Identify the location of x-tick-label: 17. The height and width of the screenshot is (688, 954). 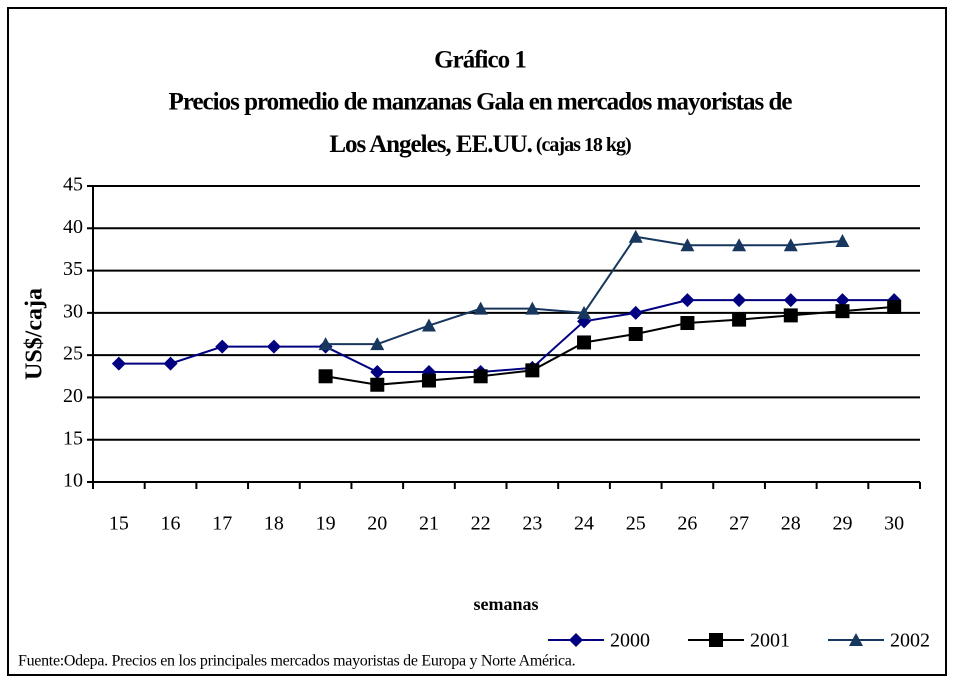
(222, 524).